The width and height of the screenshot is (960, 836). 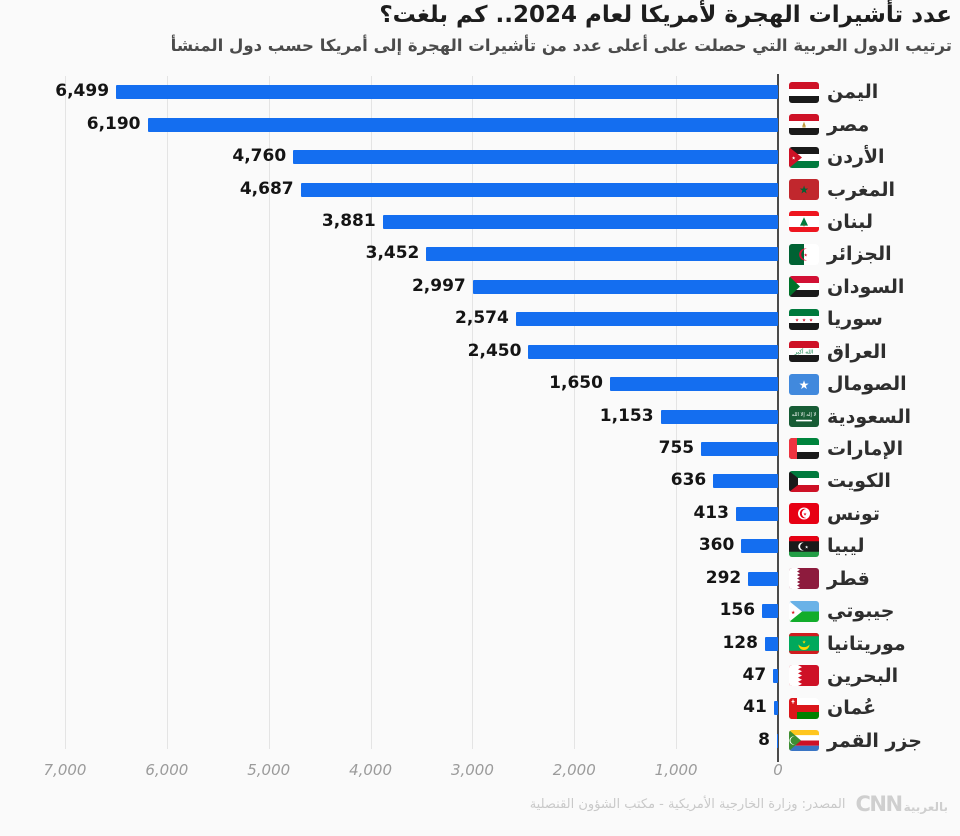 I want to click on bar-value-label: 1,650, so click(x=576, y=383).